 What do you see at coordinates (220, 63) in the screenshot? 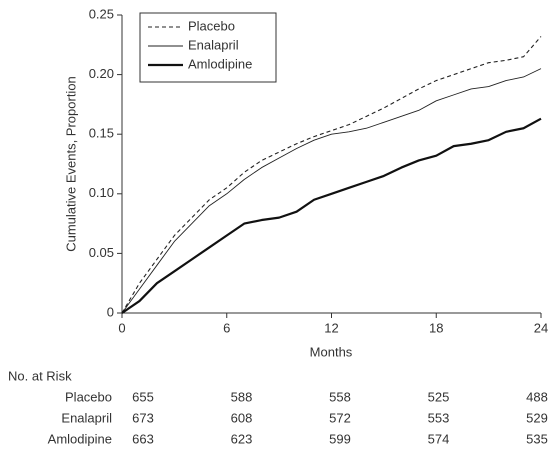
I see `legend-label: Amlodipine` at bounding box center [220, 63].